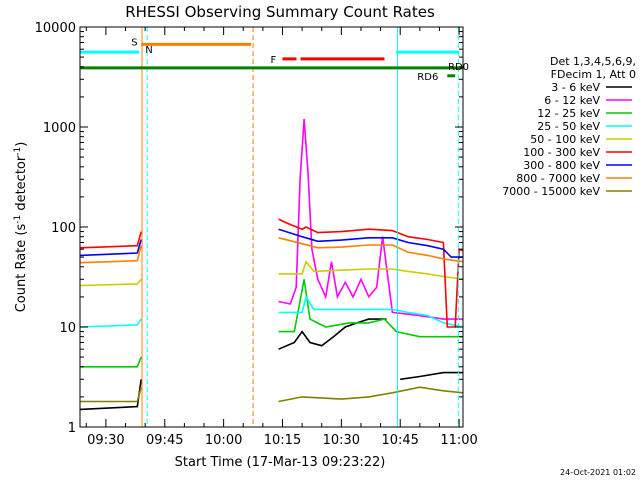 The image size is (640, 480). What do you see at coordinates (561, 152) in the screenshot?
I see `legend-label-5: 100 - 300 keV` at bounding box center [561, 152].